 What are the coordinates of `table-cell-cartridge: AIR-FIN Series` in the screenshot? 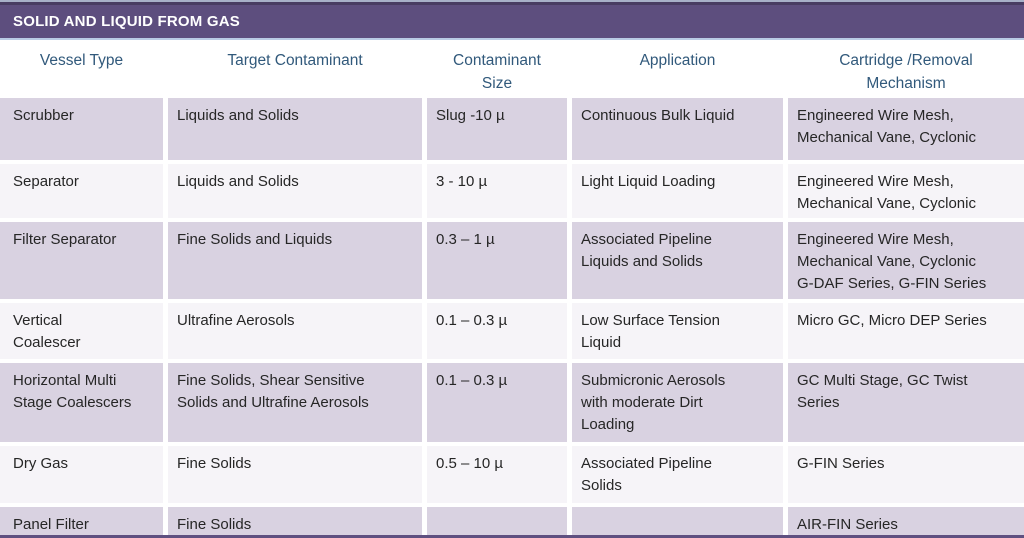 It's located at (906, 522).